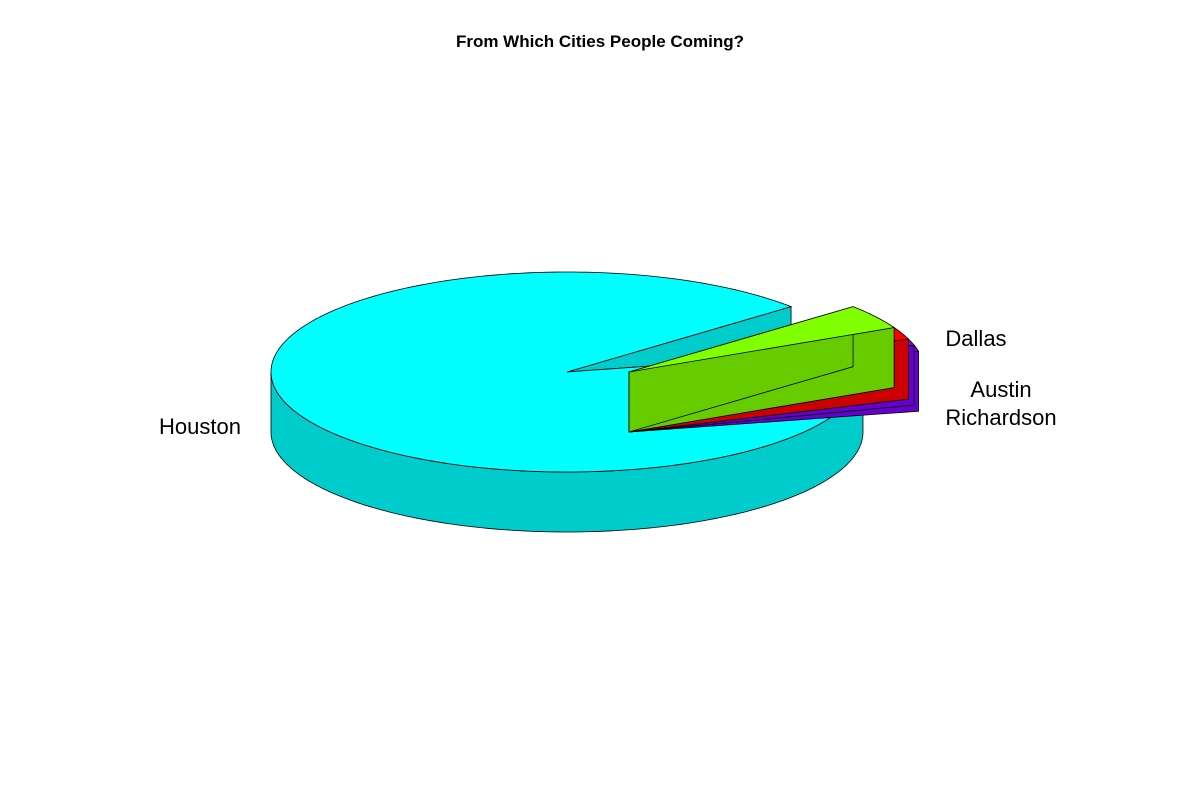  I want to click on chart-title: From Which Cities People Coming?, so click(600, 41).